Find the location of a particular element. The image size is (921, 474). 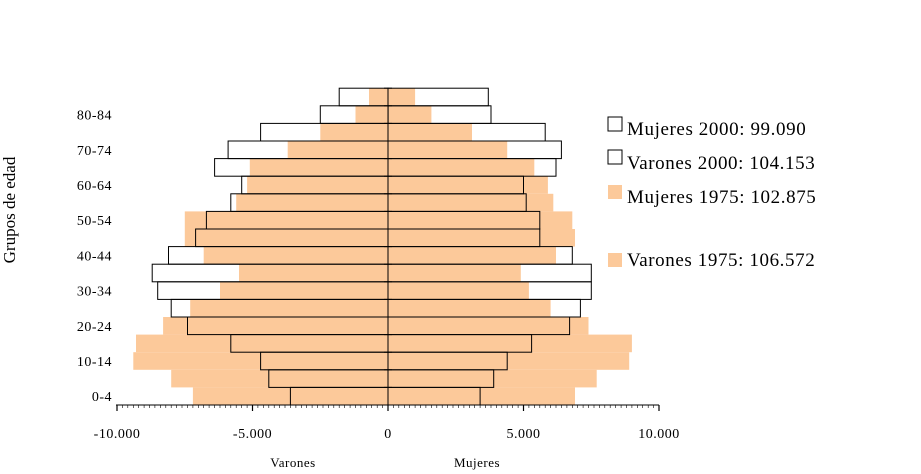

legend-label-varones-2000: Varones 2000: 104.153 is located at coordinates (721, 163).